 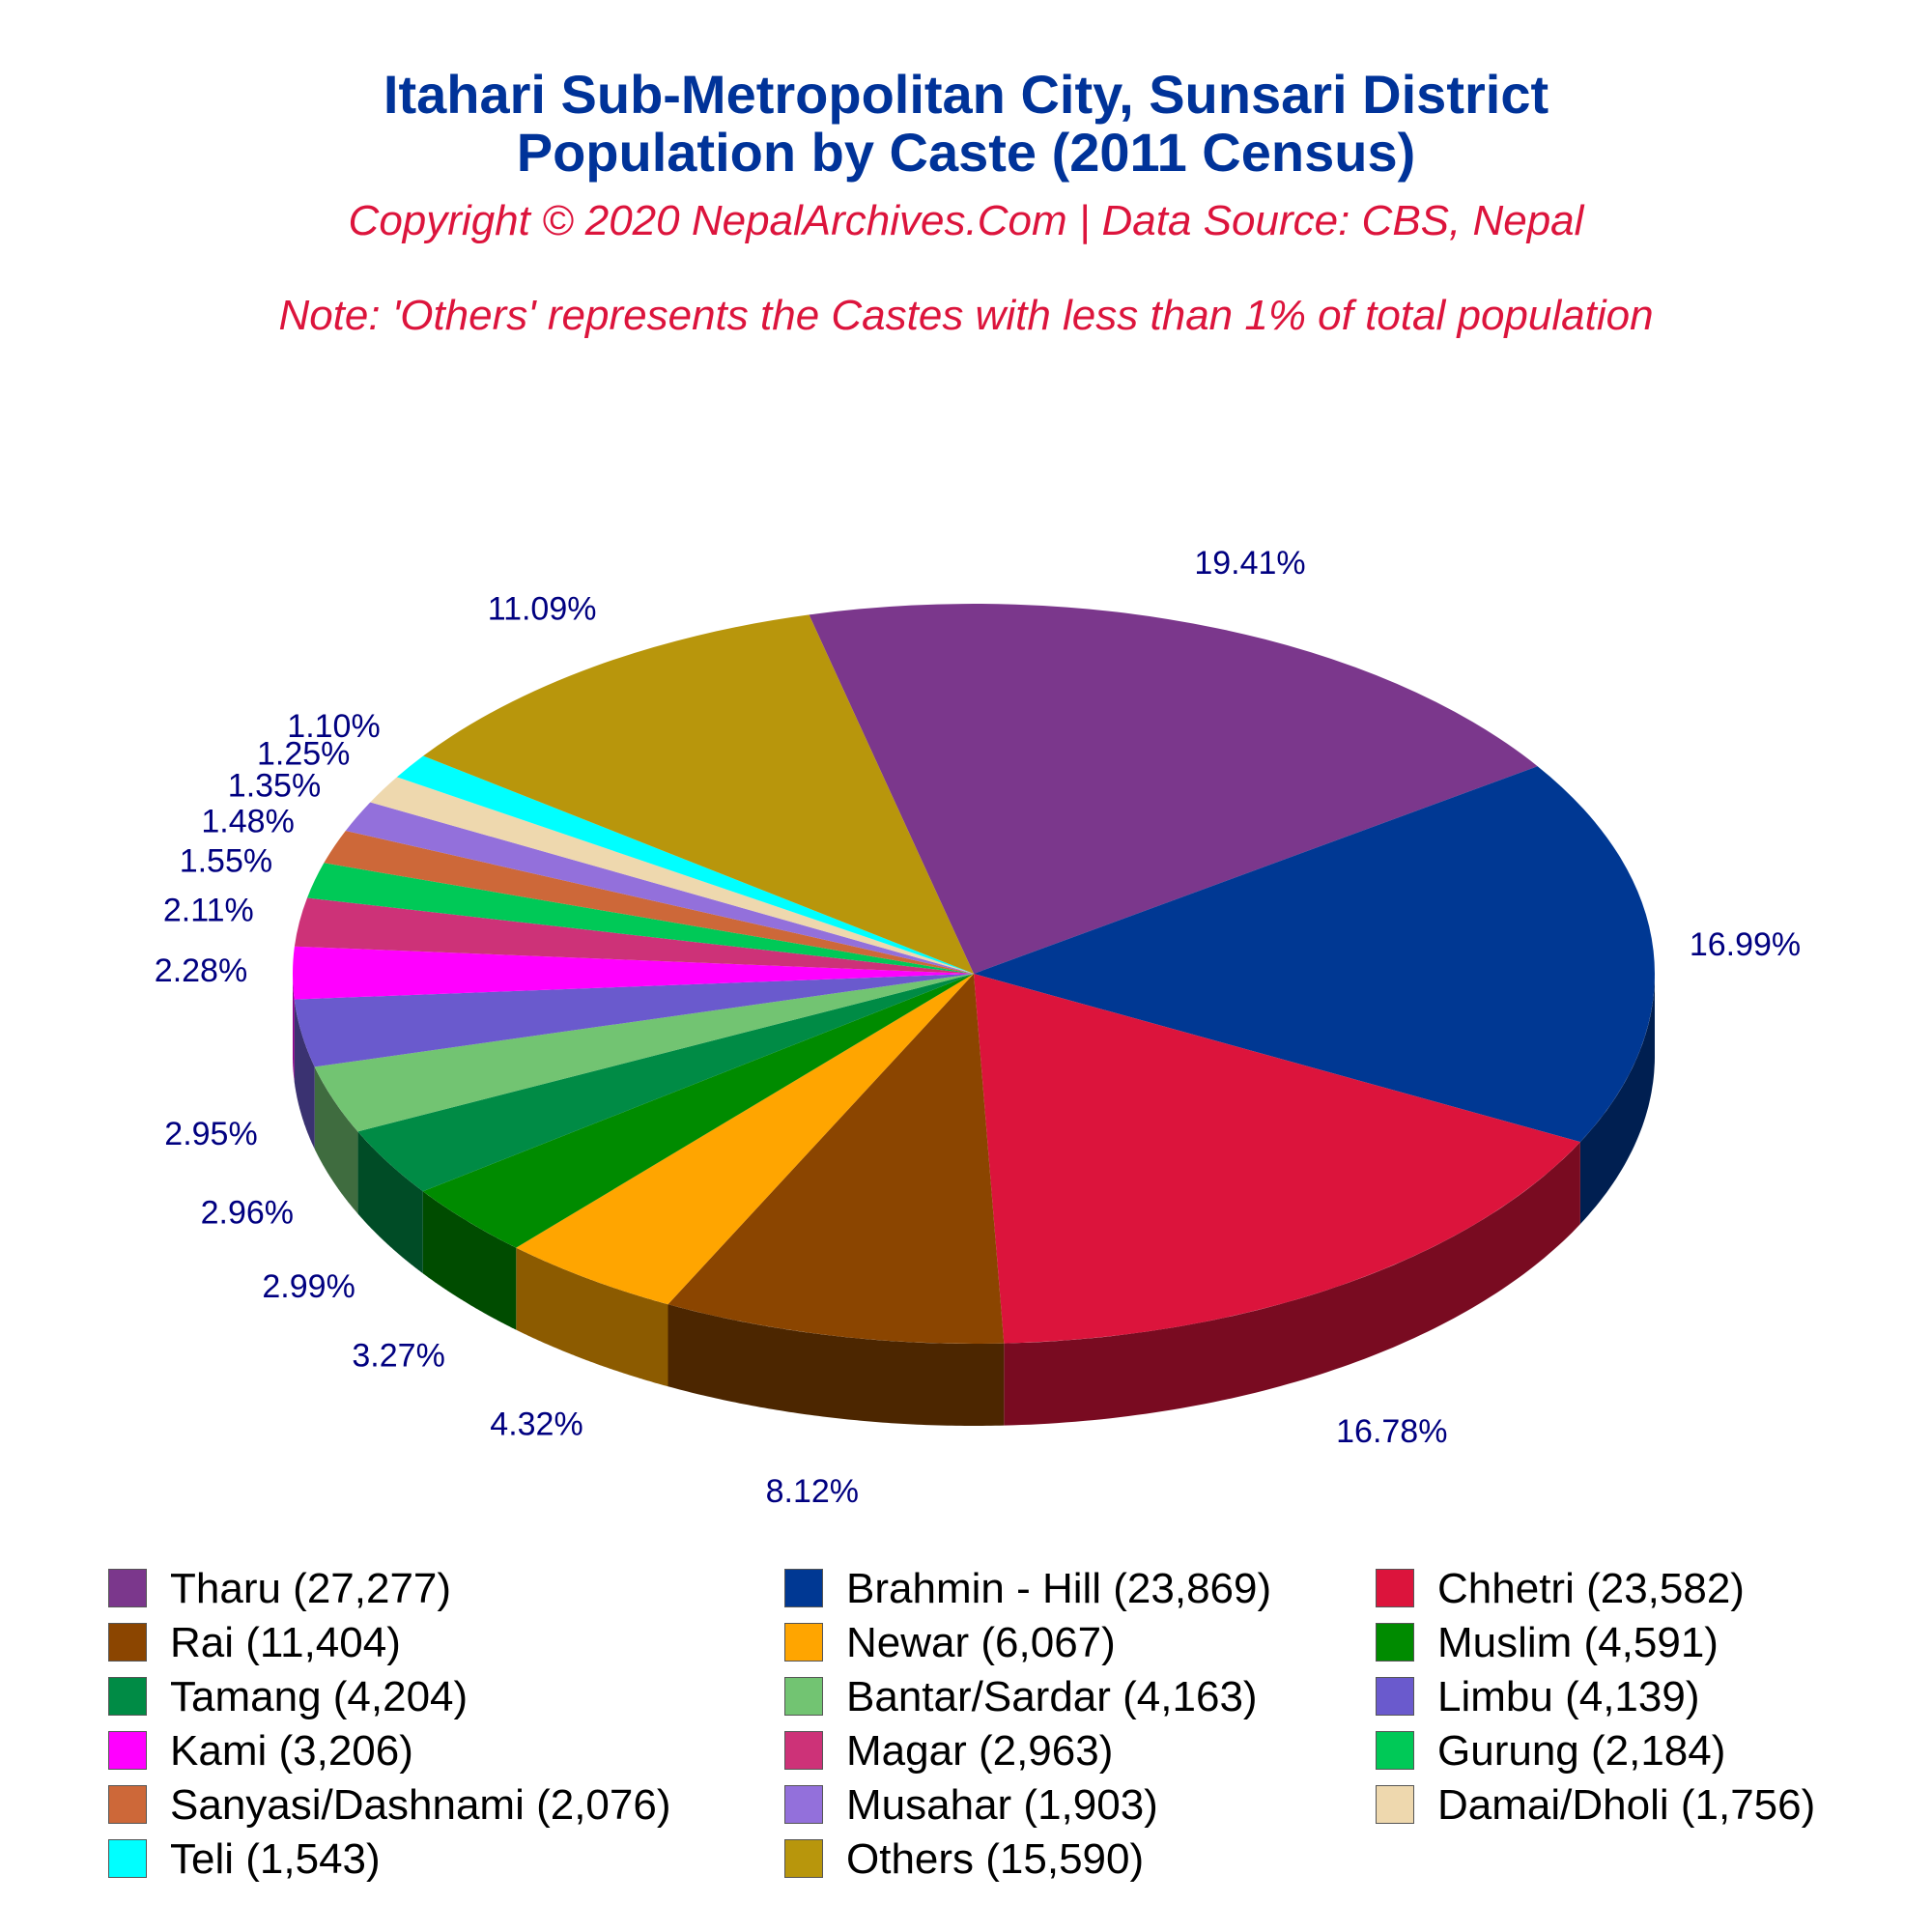 I want to click on legend-label: Gurung (2,184), so click(x=1581, y=1751).